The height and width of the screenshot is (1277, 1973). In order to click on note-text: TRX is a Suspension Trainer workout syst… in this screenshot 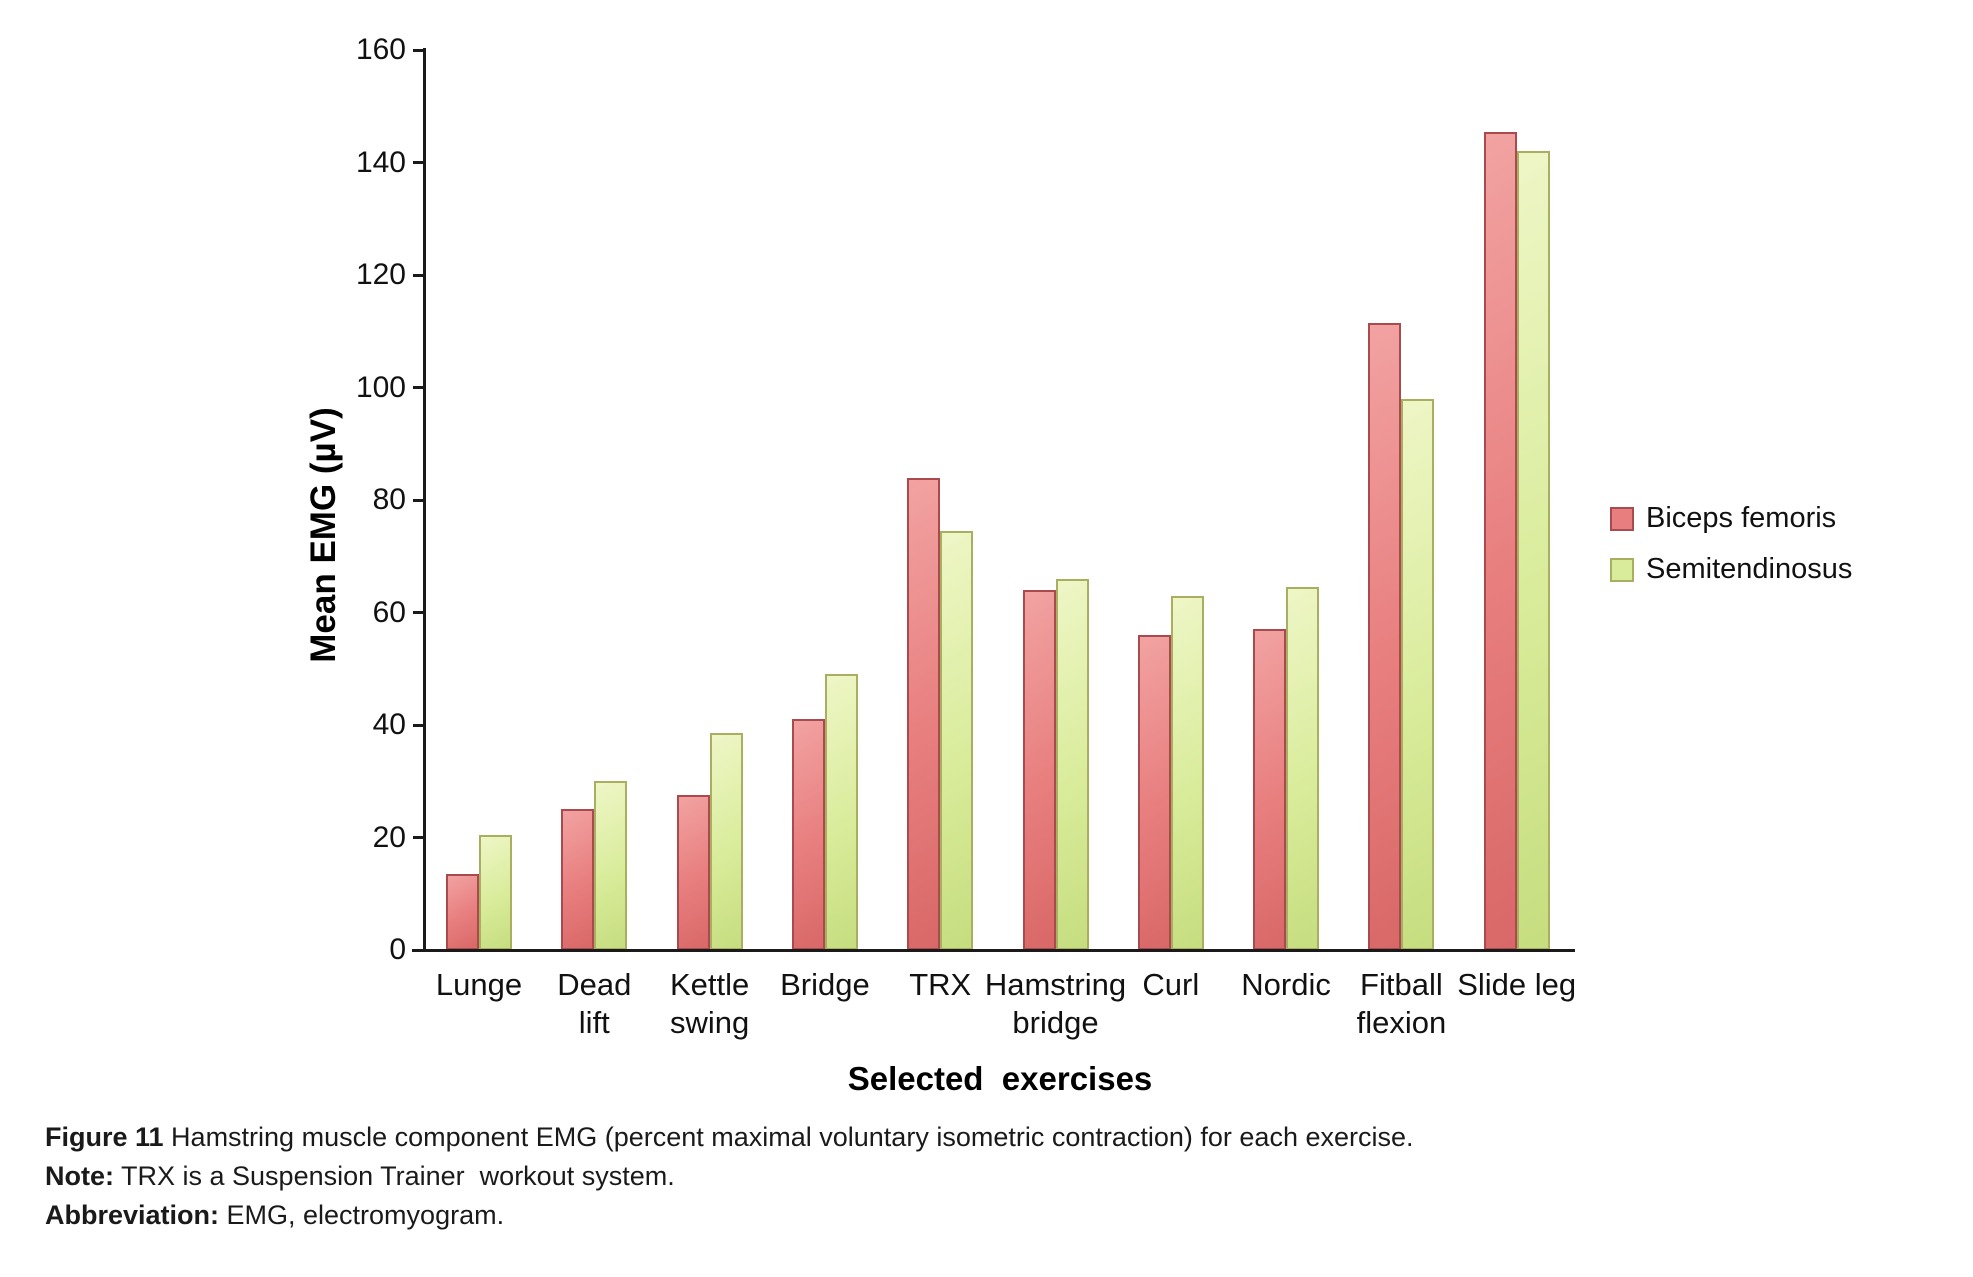, I will do `click(394, 1176)`.